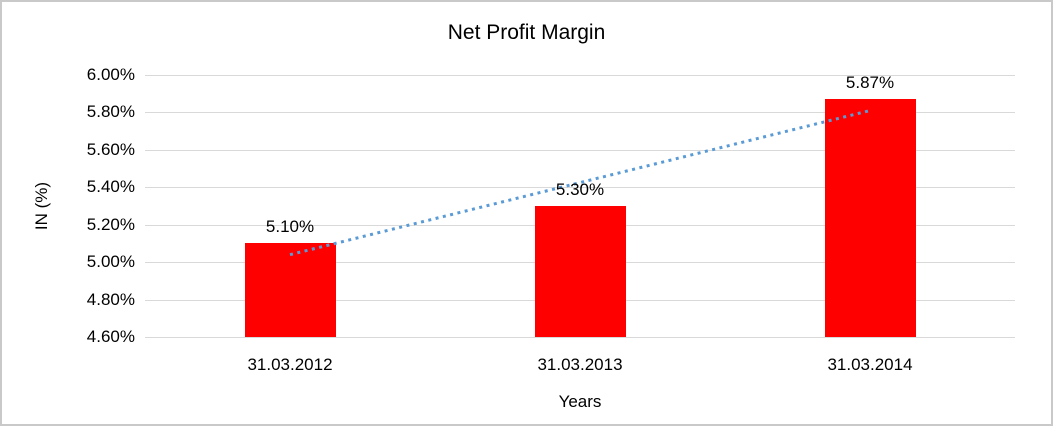 The height and width of the screenshot is (426, 1053). Describe the element at coordinates (290, 364) in the screenshot. I see `x-category-label: 31.03.2012` at that location.